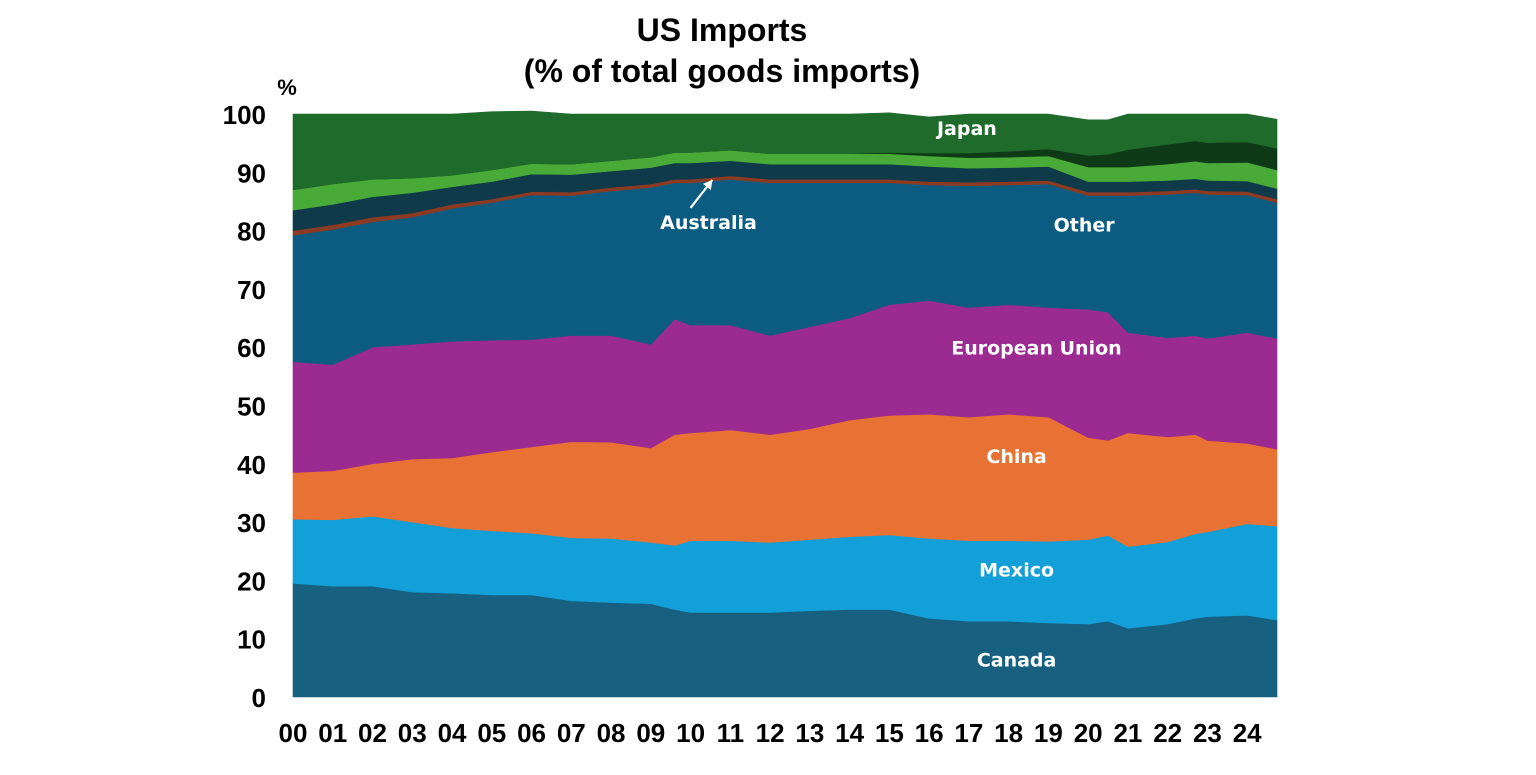 This screenshot has width=1536, height=775. Describe the element at coordinates (571, 733) in the screenshot. I see `x-tick-label: 07` at that location.